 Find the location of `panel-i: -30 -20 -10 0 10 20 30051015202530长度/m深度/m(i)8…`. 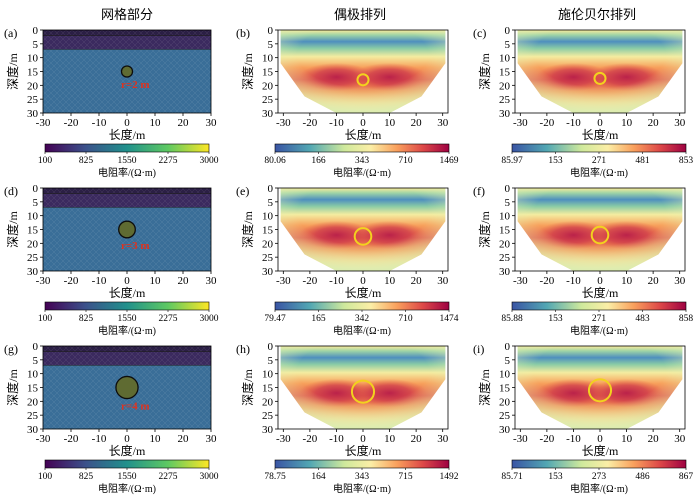

panel-i: -30 -20 -10 0 10 20 30051015202530长度/m深度/m(i)8… is located at coordinates (583, 418).